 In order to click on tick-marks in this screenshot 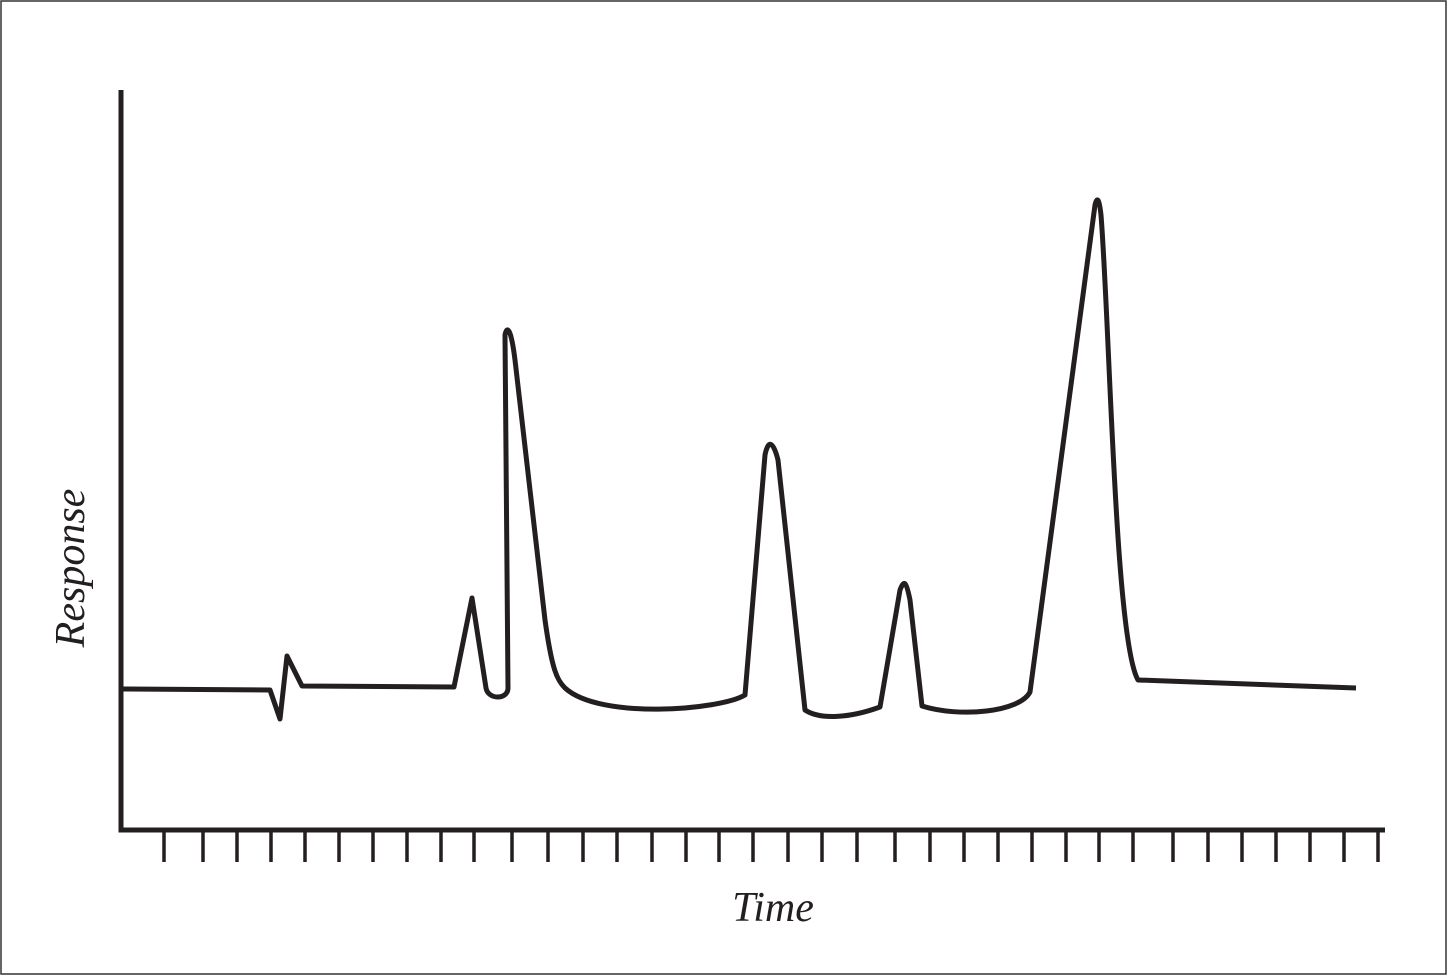, I will do `click(771, 846)`.